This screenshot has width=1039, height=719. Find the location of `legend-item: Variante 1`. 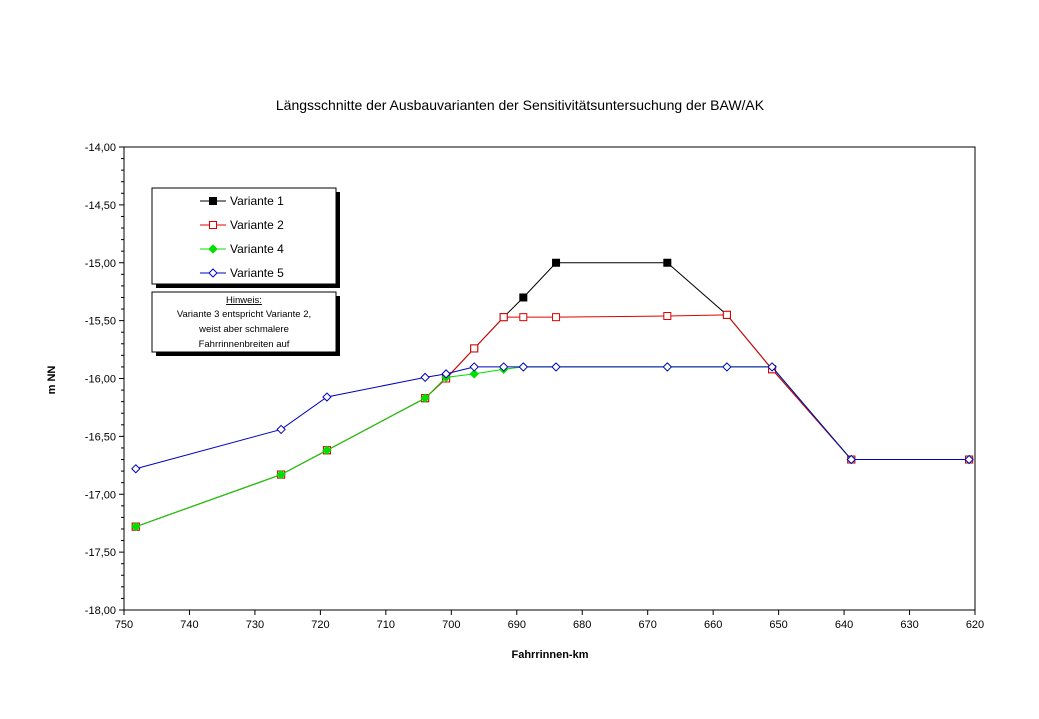

legend-item: Variante 1 is located at coordinates (242, 201).